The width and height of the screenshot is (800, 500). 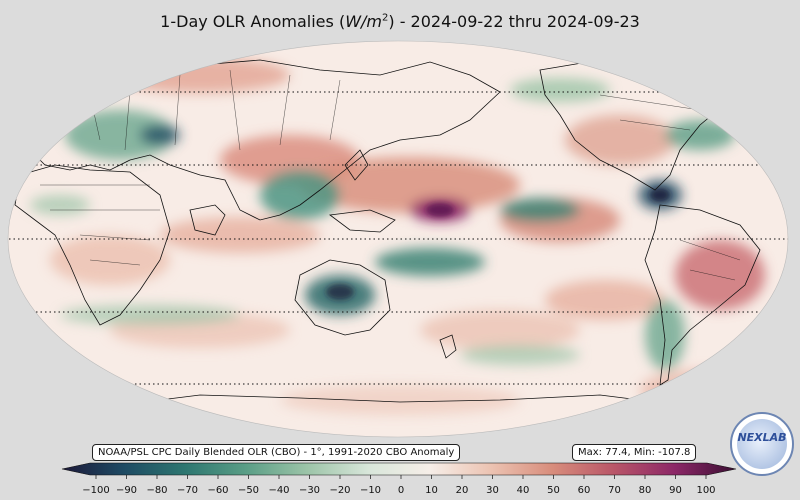 What do you see at coordinates (634, 452) in the screenshot?
I see `max-min-label: Max: 77.4, Min: -107.8` at bounding box center [634, 452].